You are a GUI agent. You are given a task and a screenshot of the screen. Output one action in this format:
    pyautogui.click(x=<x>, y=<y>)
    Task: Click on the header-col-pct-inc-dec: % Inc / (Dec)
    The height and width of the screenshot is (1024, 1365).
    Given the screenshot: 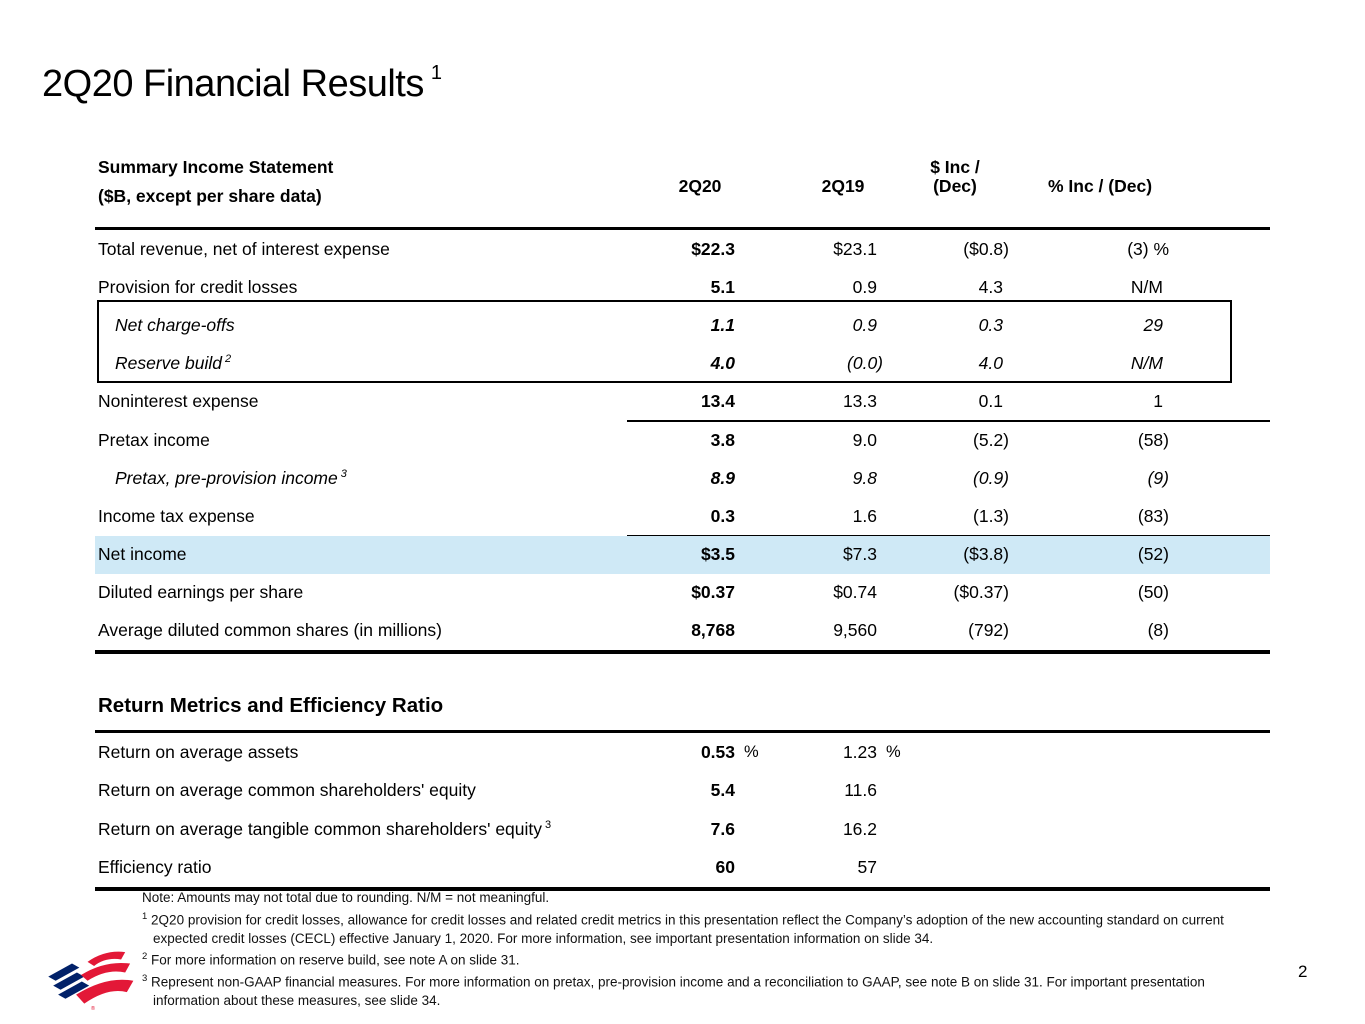 What is the action you would take?
    pyautogui.click(x=1100, y=186)
    